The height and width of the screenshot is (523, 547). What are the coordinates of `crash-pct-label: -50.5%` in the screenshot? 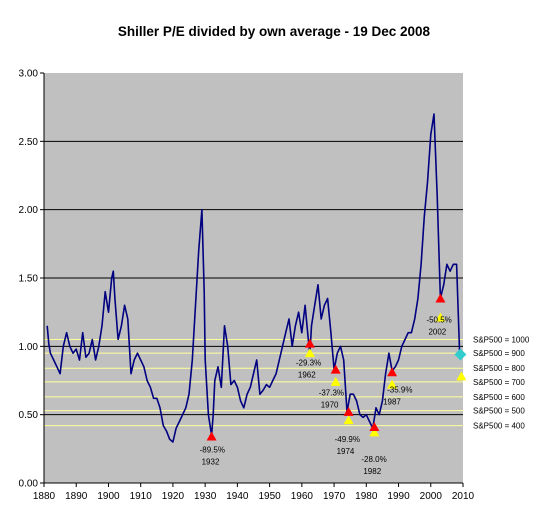 It's located at (438, 320).